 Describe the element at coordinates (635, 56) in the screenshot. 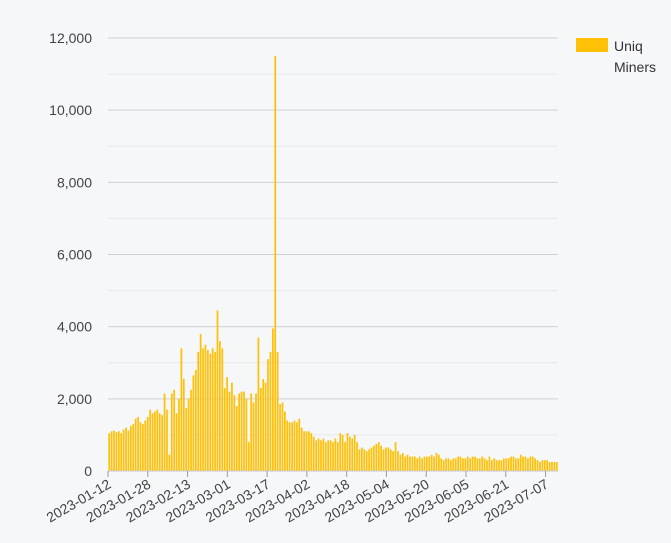

I see `legend-label: Uniq Miners` at that location.